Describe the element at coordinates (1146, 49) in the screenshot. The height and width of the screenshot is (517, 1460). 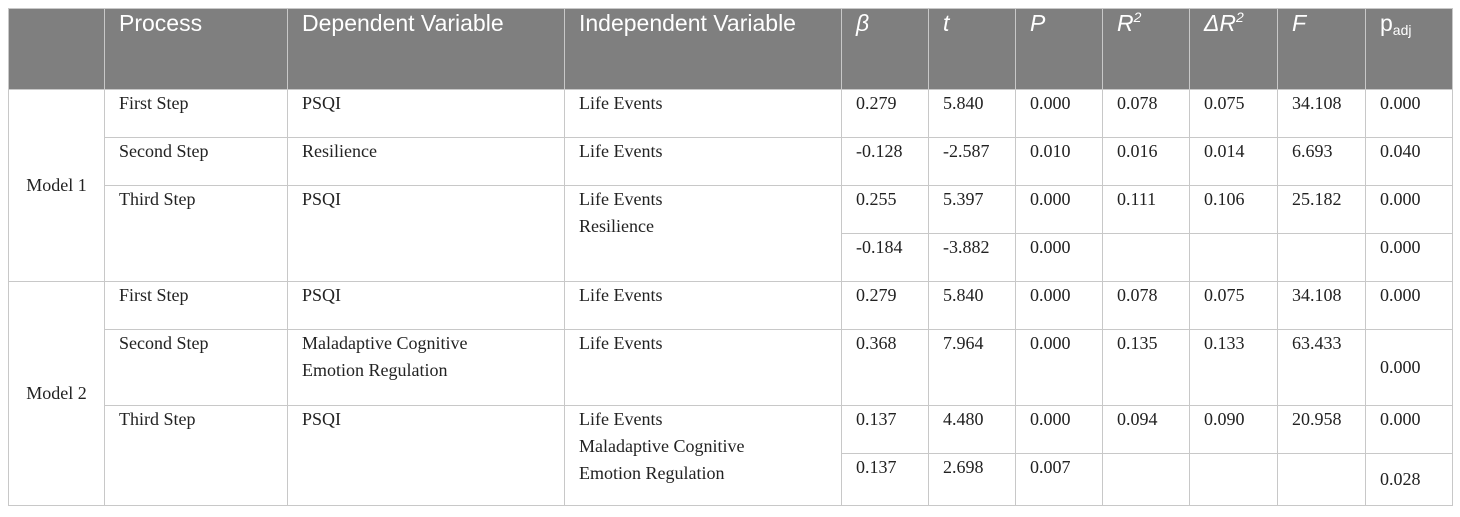
I see `header-r-squared: R2` at that location.